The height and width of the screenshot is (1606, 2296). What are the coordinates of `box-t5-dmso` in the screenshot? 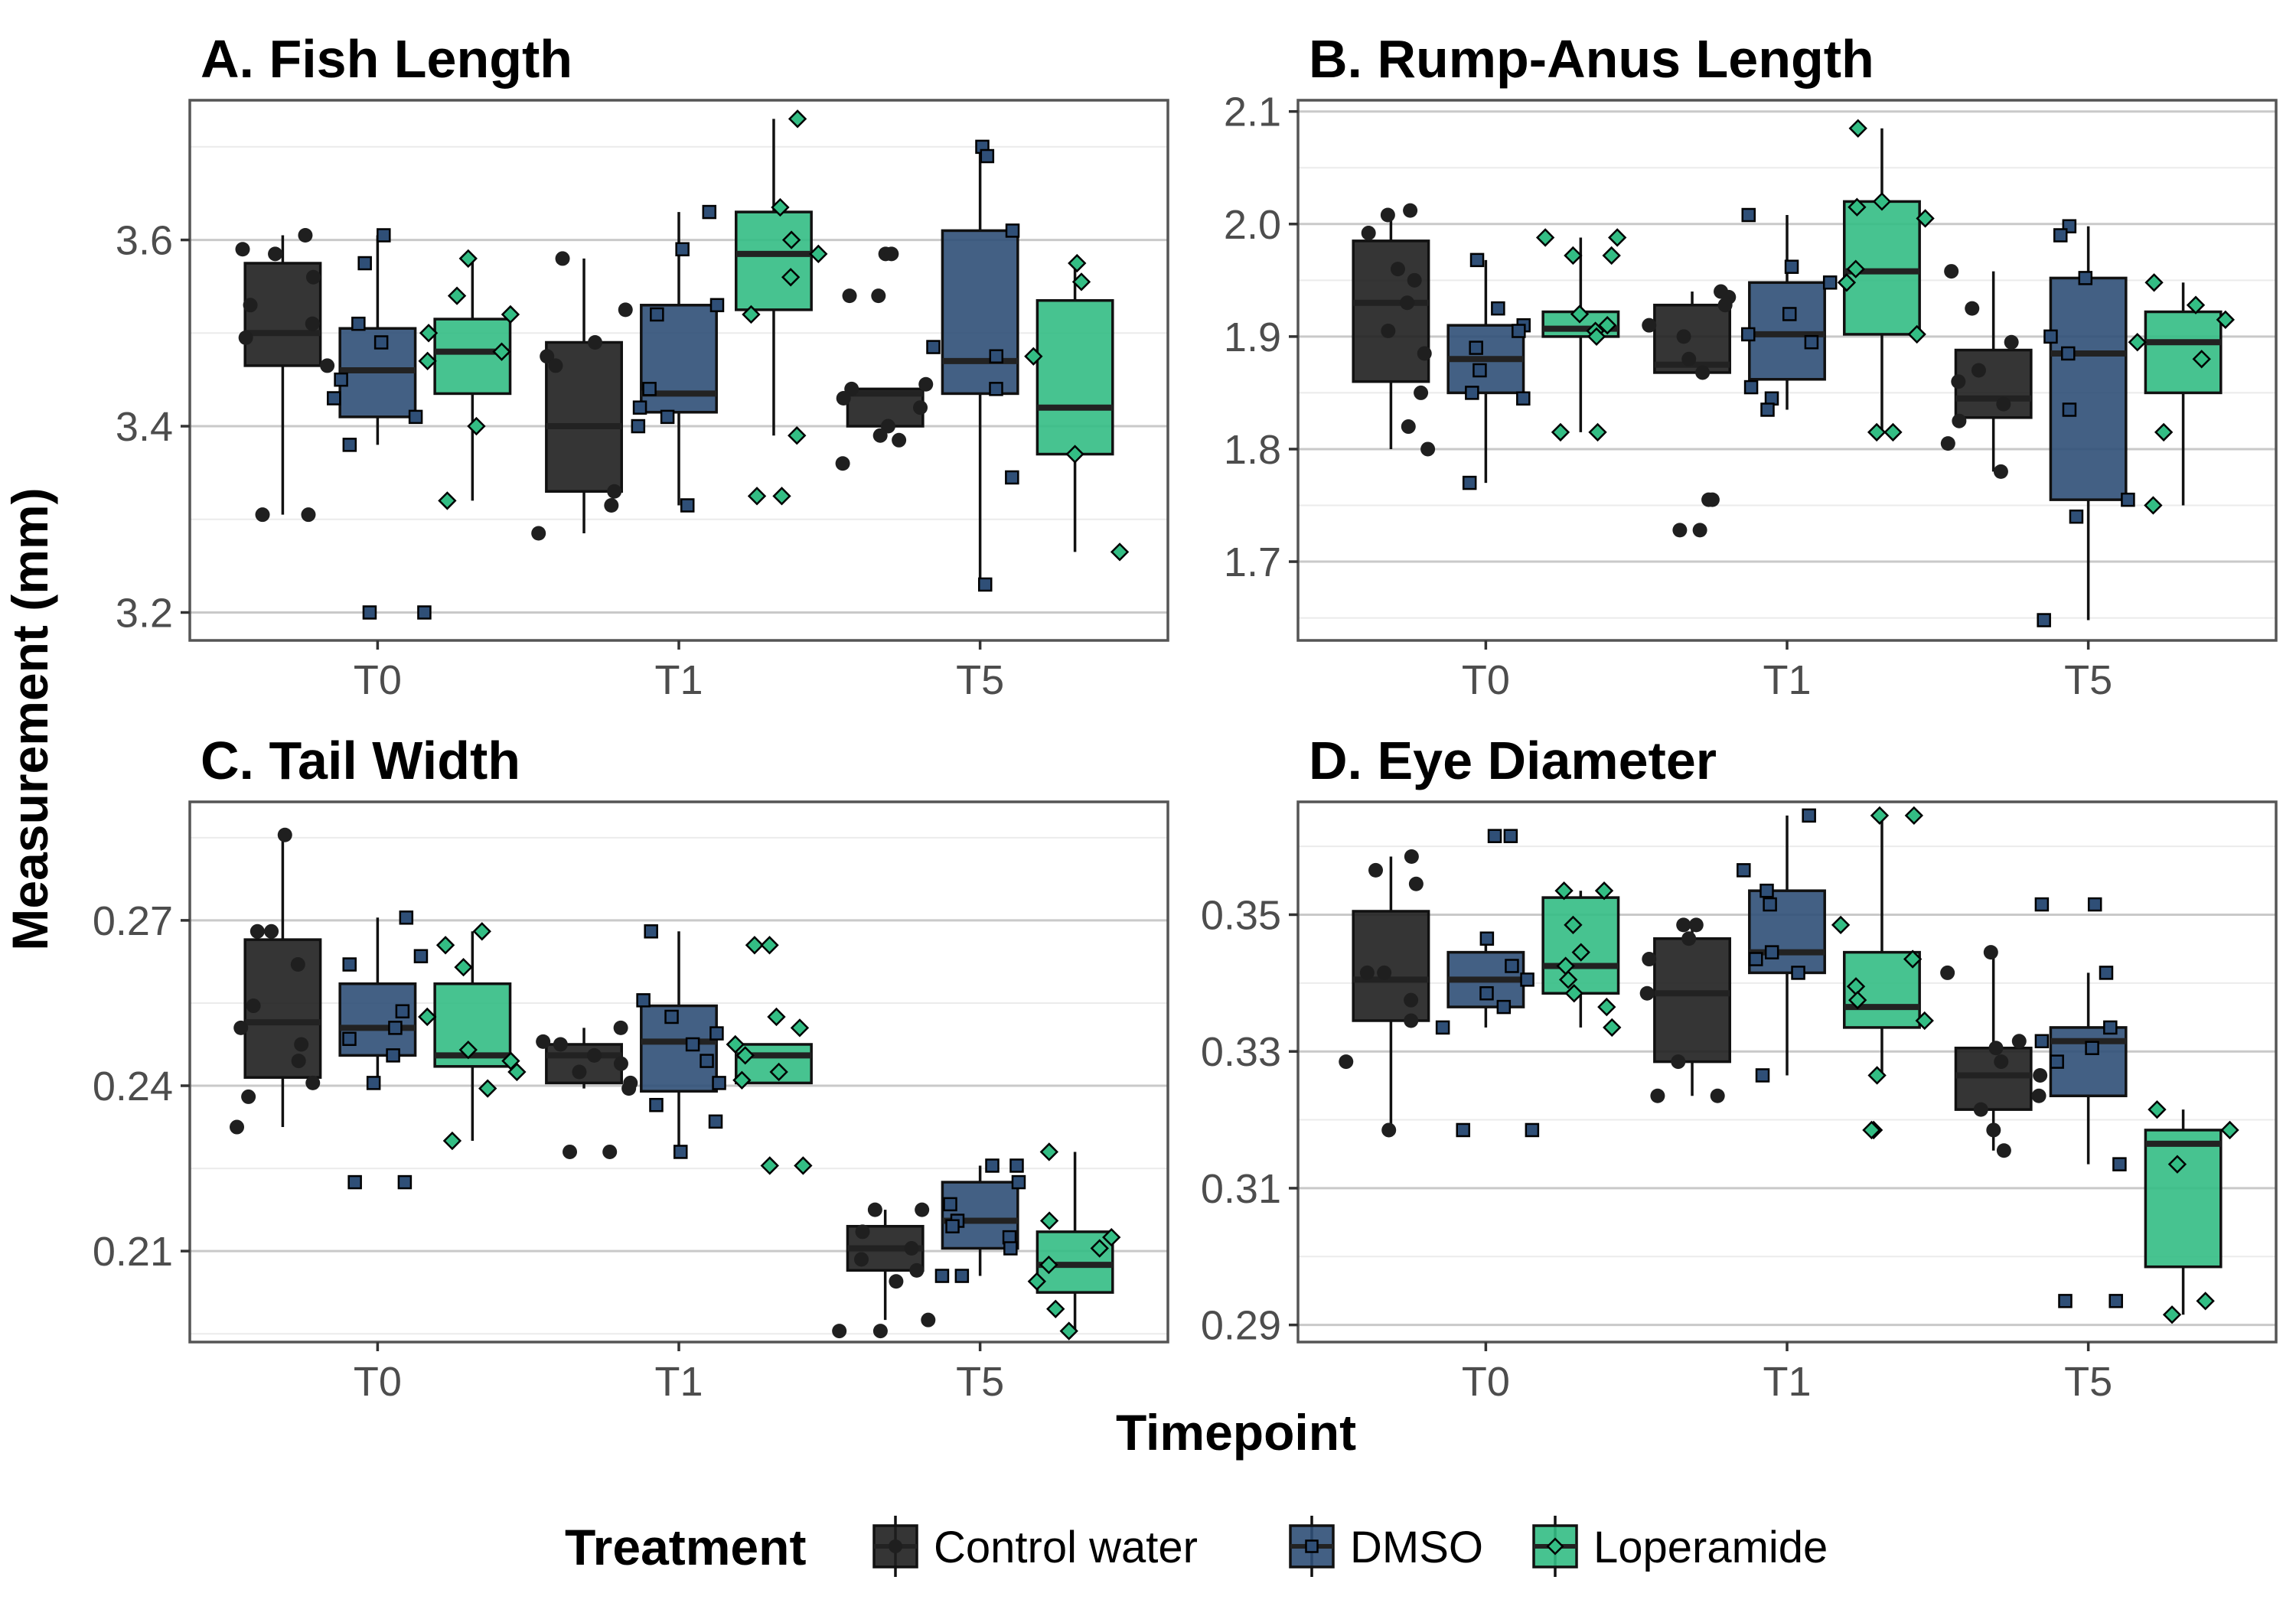 It's located at (2086, 423).